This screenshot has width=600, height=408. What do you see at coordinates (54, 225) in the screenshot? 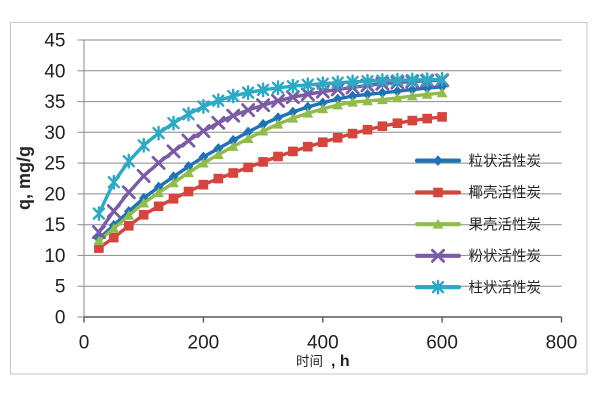
I see `svg-text: 15` at bounding box center [54, 225].